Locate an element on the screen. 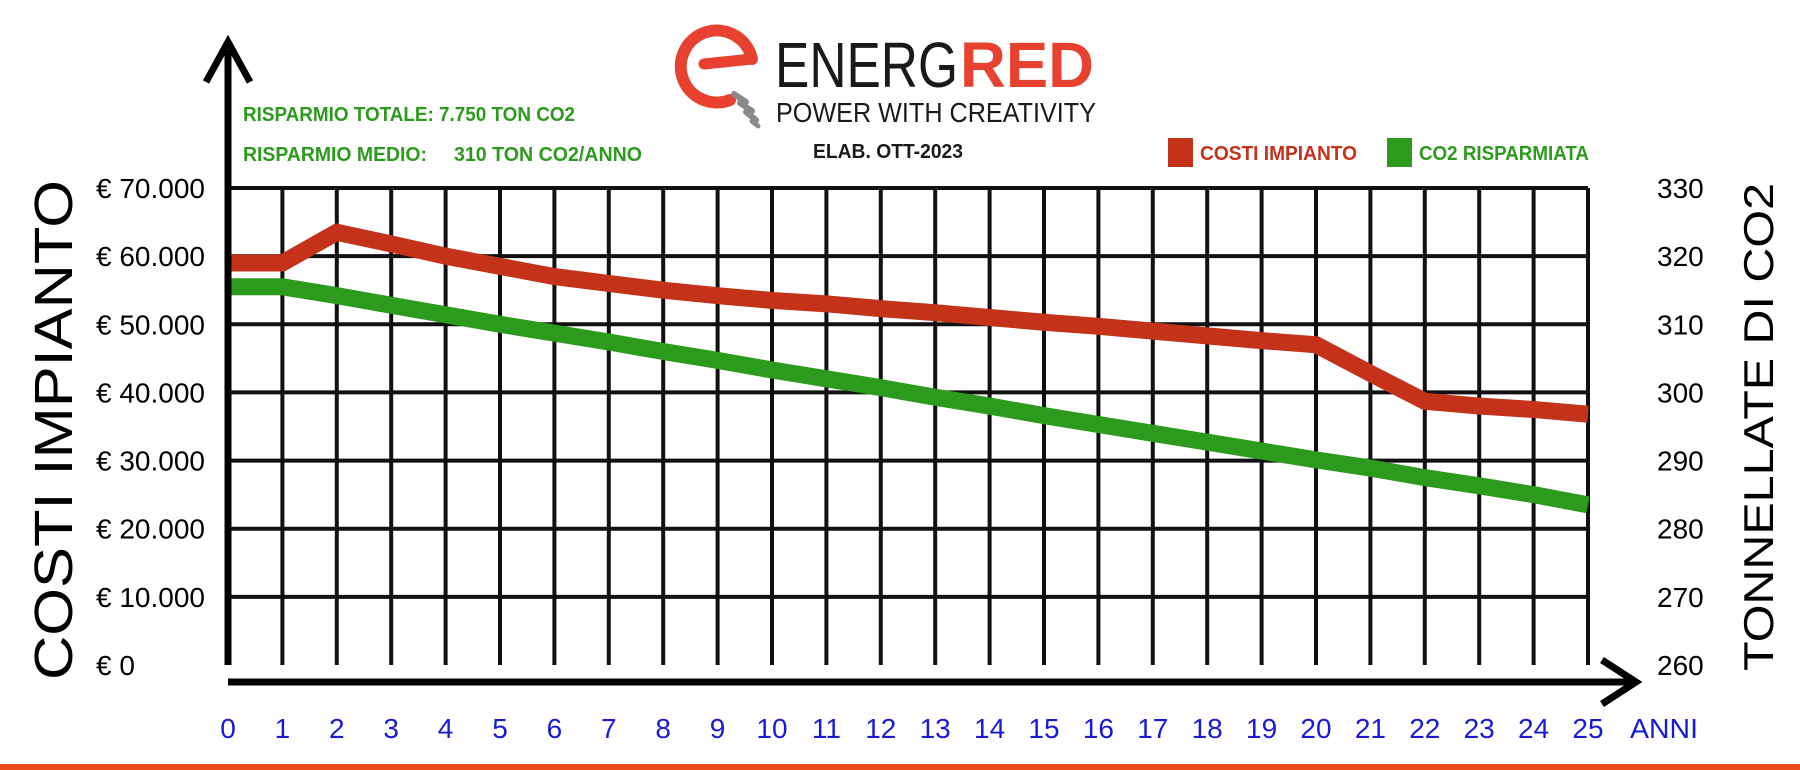 The height and width of the screenshot is (770, 1800). y-axis-arrow-icon is located at coordinates (228, 59).